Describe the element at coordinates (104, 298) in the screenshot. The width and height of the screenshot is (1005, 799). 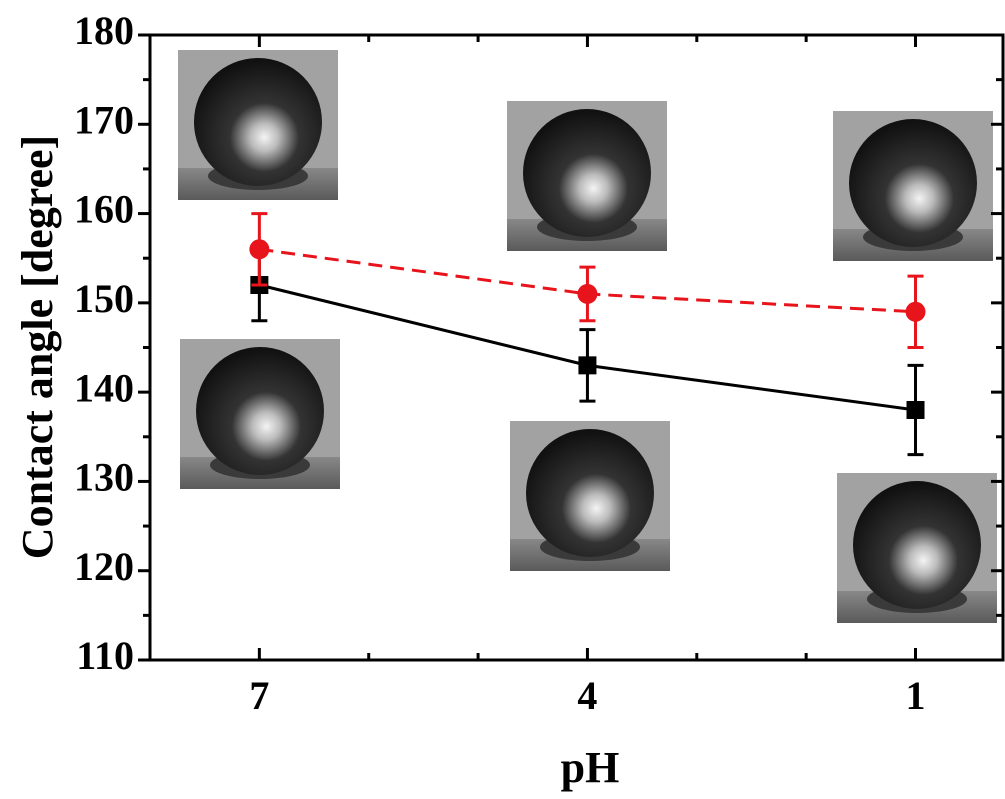
I see `y-tick-label: 150` at that location.